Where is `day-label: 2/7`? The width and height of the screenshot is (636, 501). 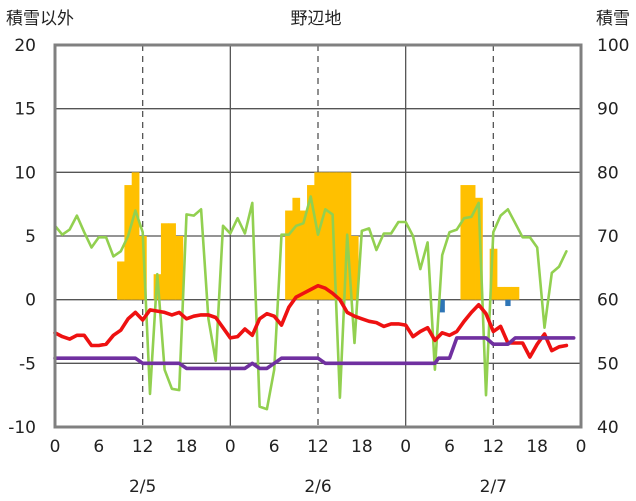 day-label: 2/7 is located at coordinates (493, 487).